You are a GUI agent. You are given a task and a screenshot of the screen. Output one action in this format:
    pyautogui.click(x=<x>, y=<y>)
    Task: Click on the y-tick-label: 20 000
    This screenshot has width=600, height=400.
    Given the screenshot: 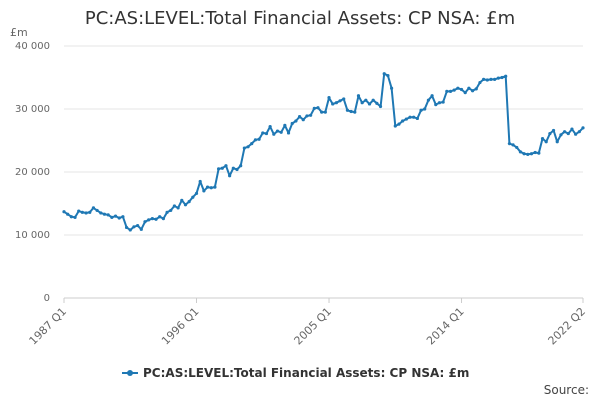 What is the action you would take?
    pyautogui.click(x=32, y=172)
    